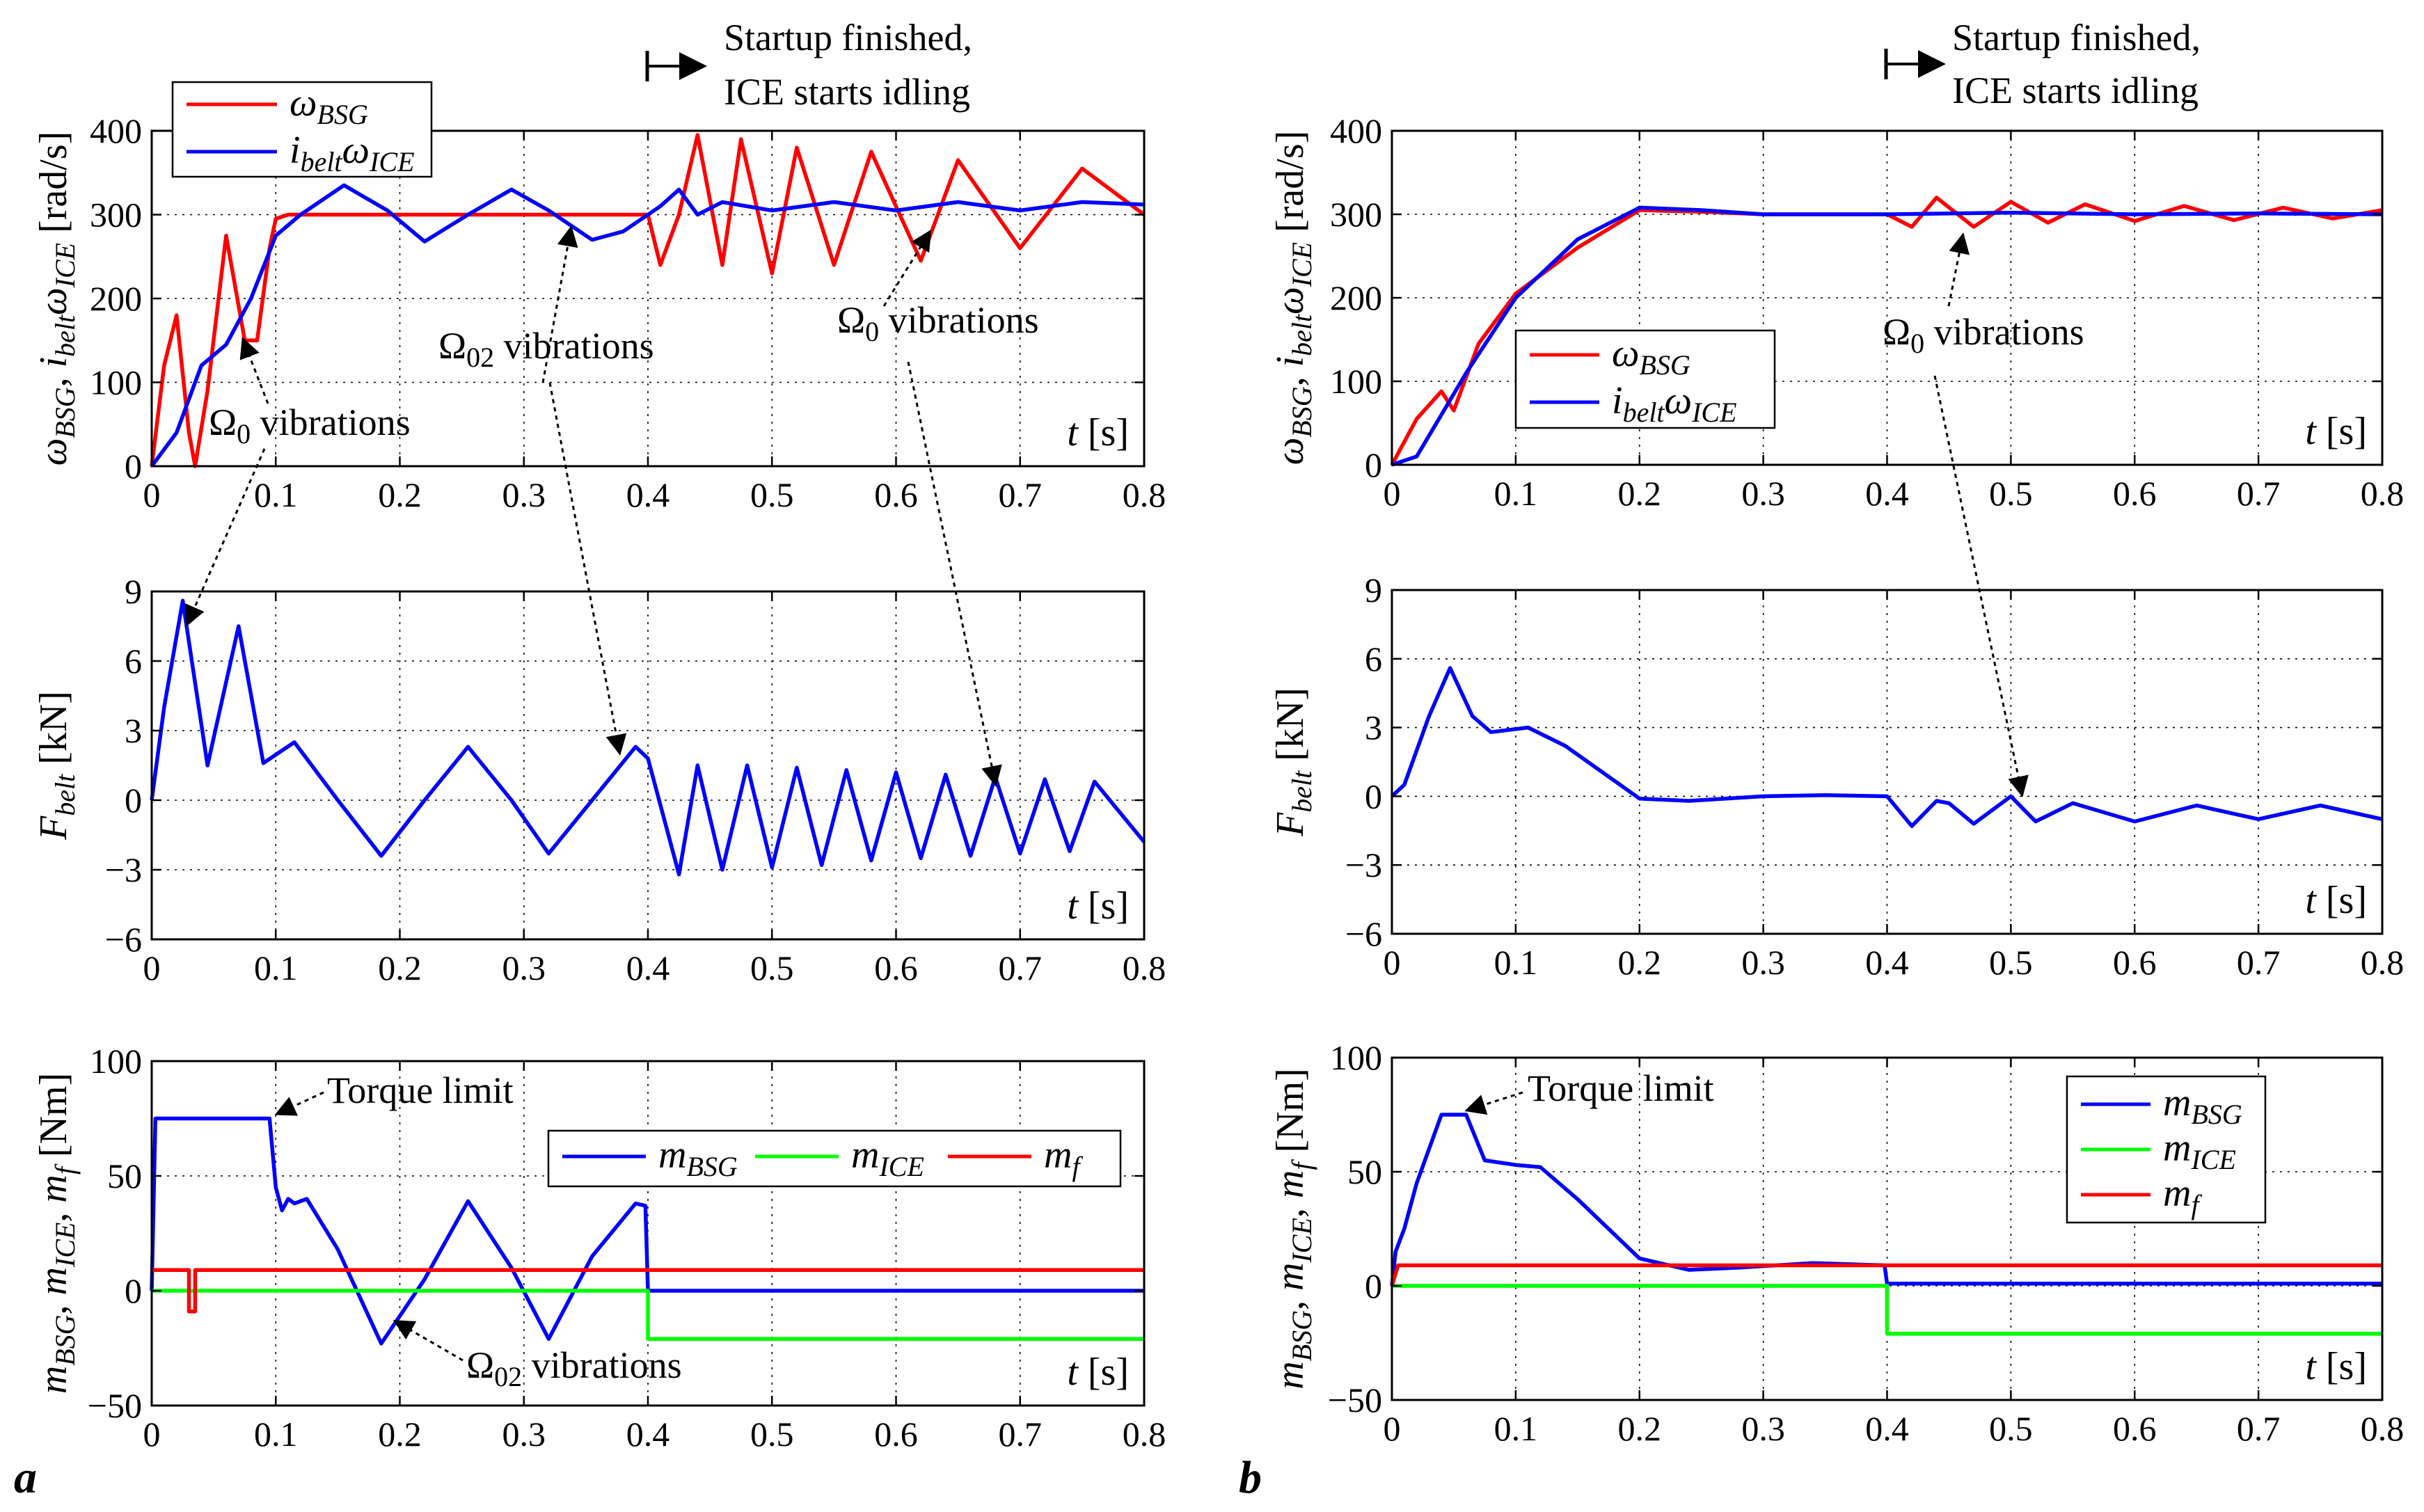 The image size is (2424, 1512). I want to click on y-tick-label: 50, so click(1364, 1171).